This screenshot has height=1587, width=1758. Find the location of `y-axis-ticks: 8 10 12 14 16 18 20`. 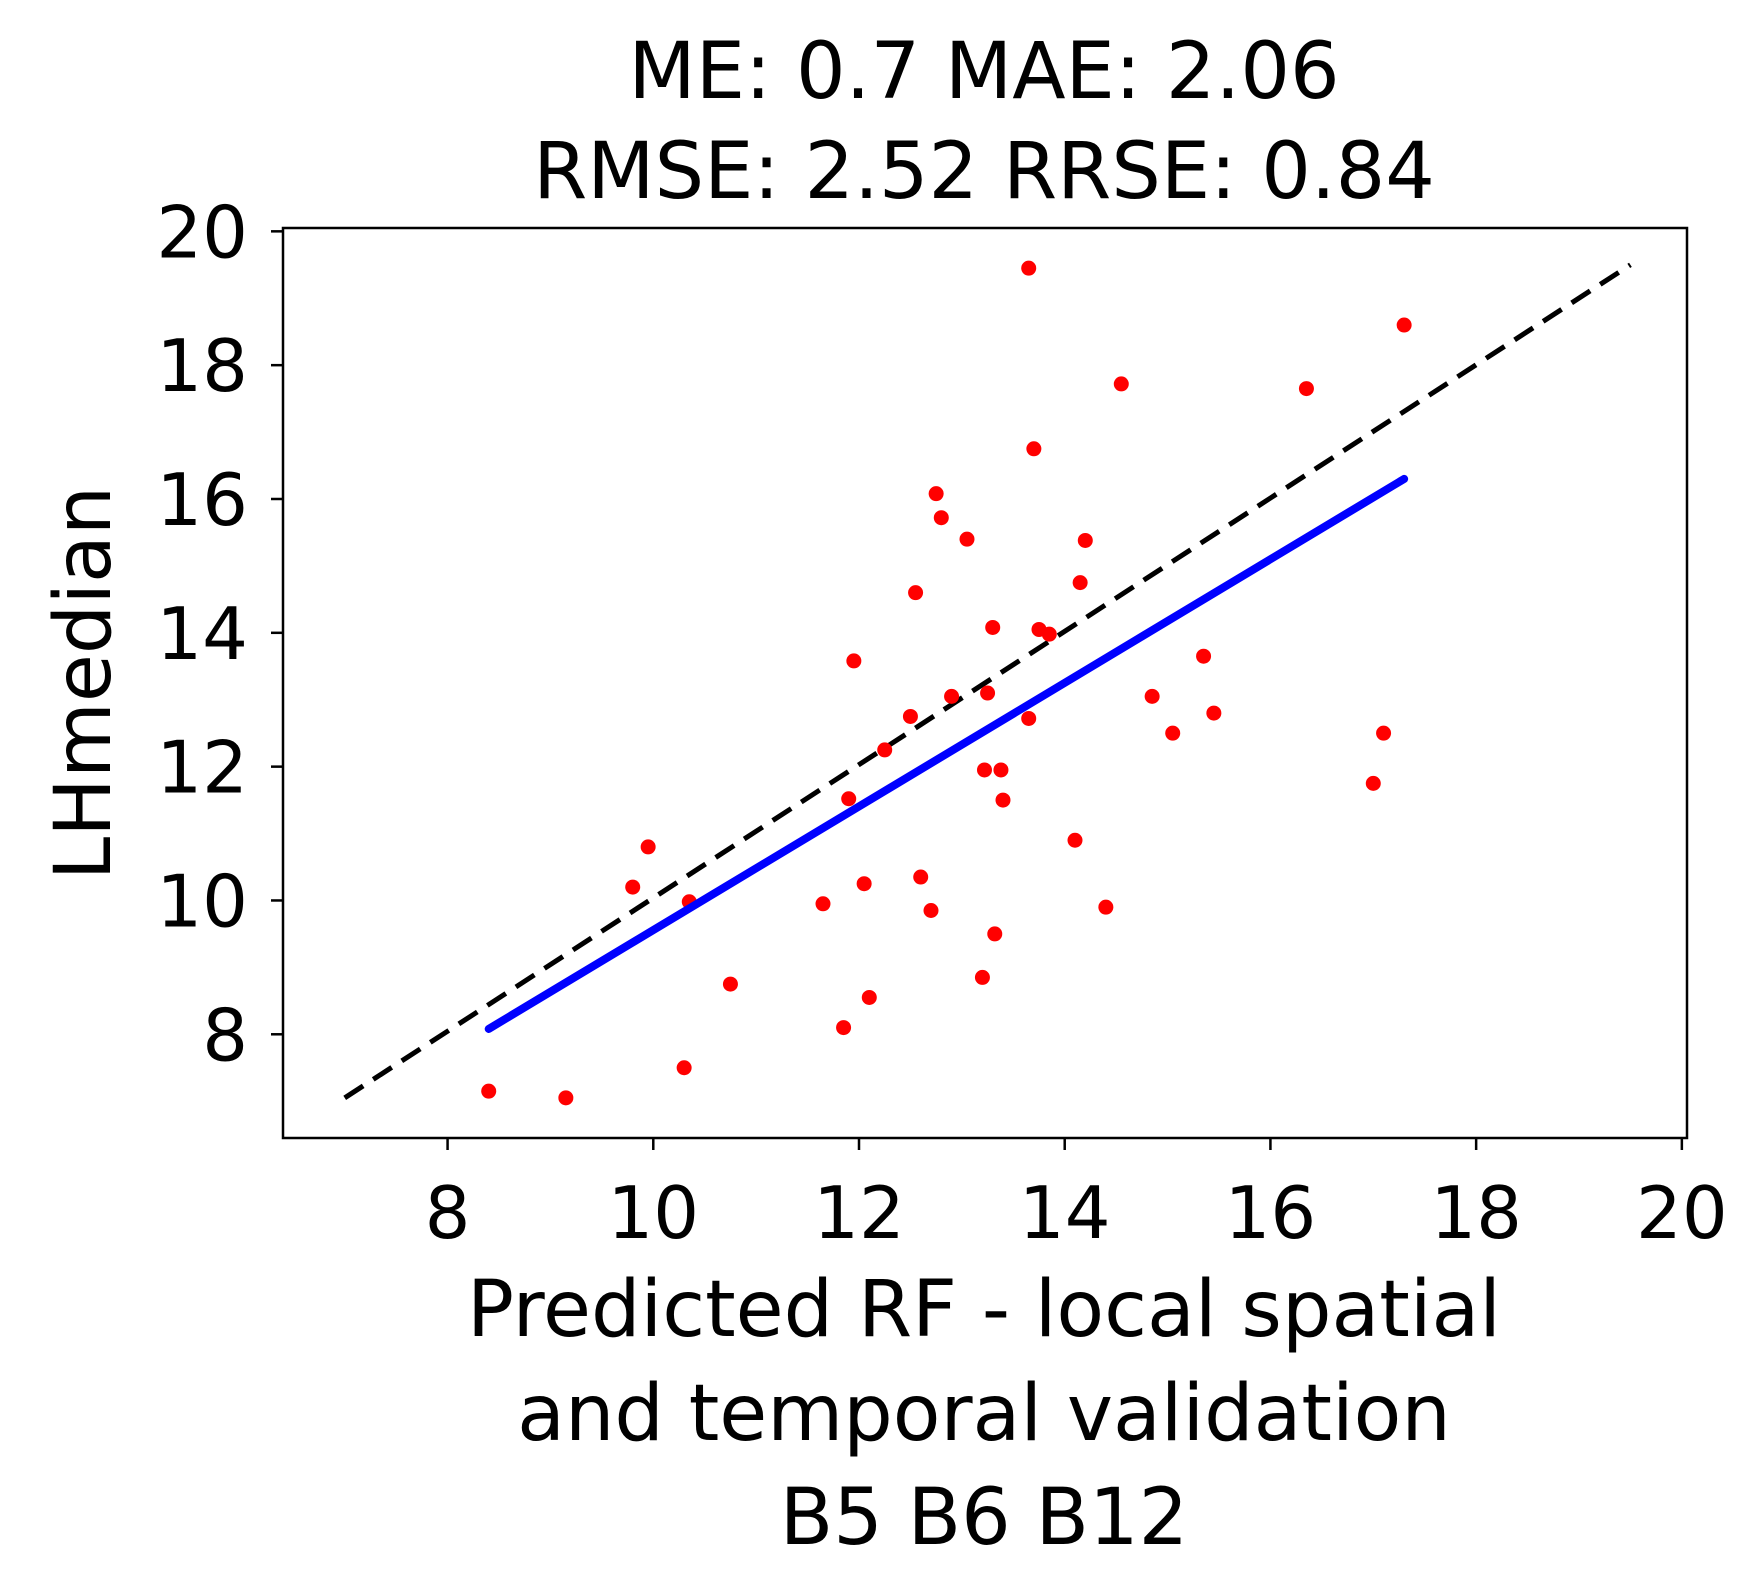

y-axis-ticks: 8 10 12 14 16 18 20 is located at coordinates (219, 633).